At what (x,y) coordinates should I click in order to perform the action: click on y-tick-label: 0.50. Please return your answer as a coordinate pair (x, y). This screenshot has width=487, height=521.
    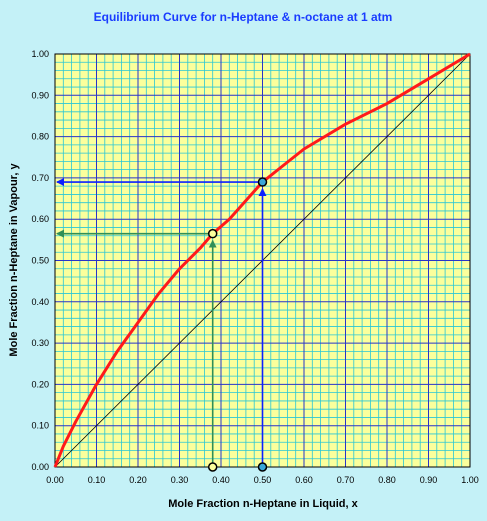
    Looking at the image, I should click on (40, 261).